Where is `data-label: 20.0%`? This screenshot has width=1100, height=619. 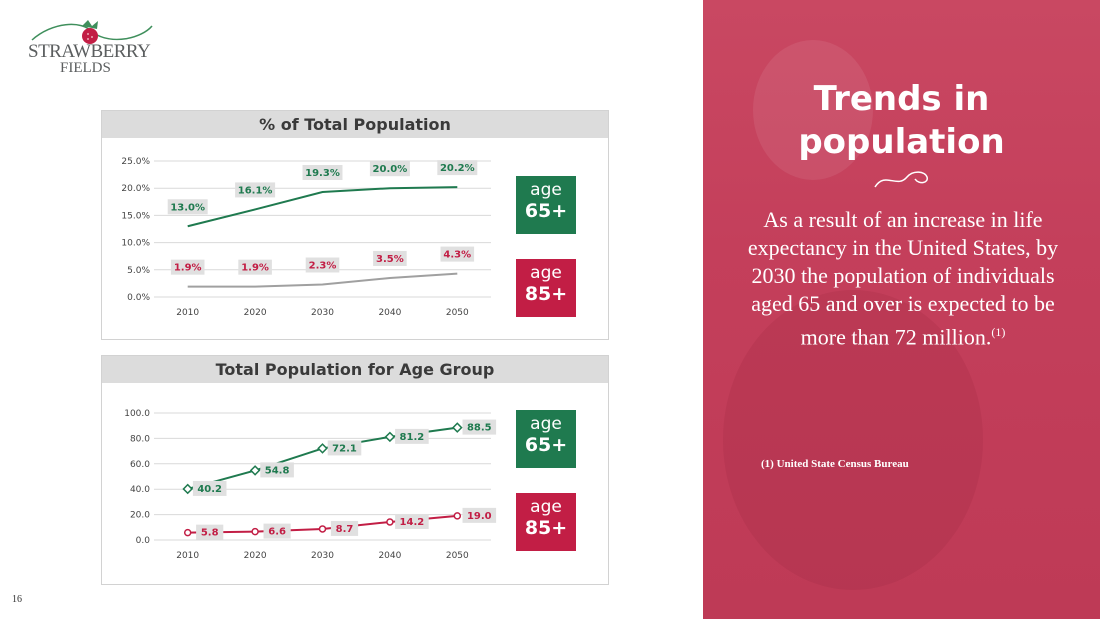
data-label: 20.0% is located at coordinates (390, 169).